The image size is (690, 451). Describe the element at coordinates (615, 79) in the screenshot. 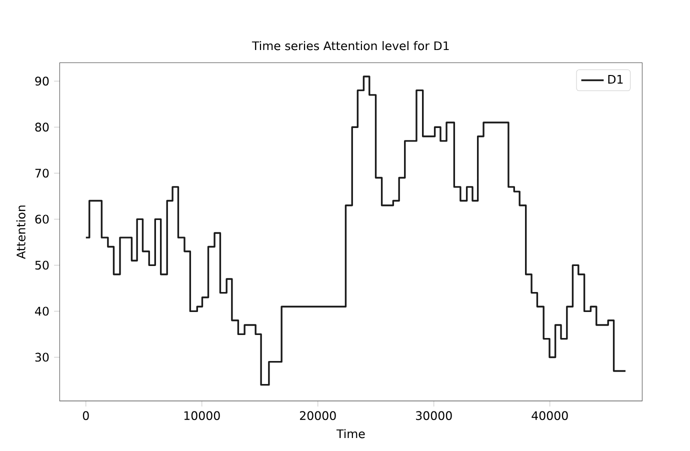

I see `legend-label: D1` at that location.